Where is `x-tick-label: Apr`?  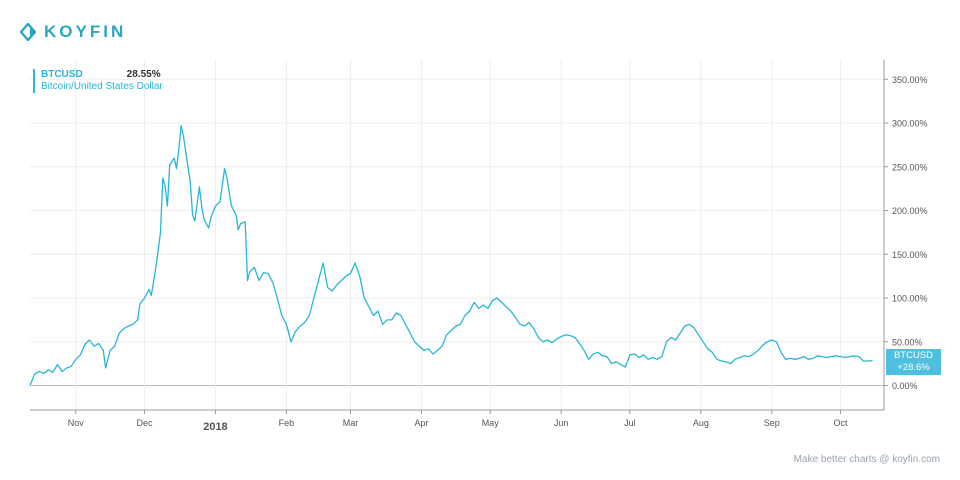
x-tick-label: Apr is located at coordinates (422, 423).